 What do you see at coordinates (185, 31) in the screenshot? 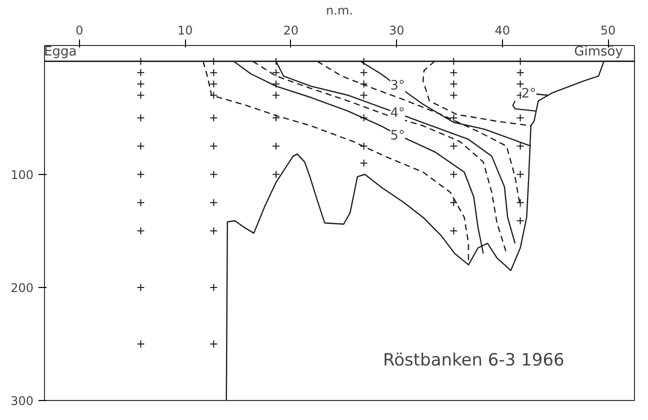
I see `x-tick-label: 10` at bounding box center [185, 31].